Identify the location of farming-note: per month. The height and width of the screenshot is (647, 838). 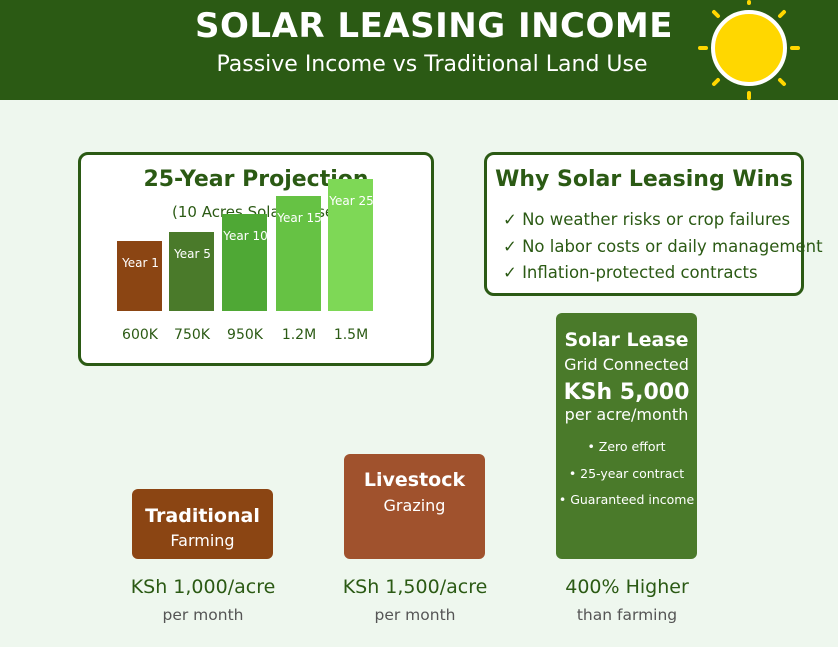
(203, 615).